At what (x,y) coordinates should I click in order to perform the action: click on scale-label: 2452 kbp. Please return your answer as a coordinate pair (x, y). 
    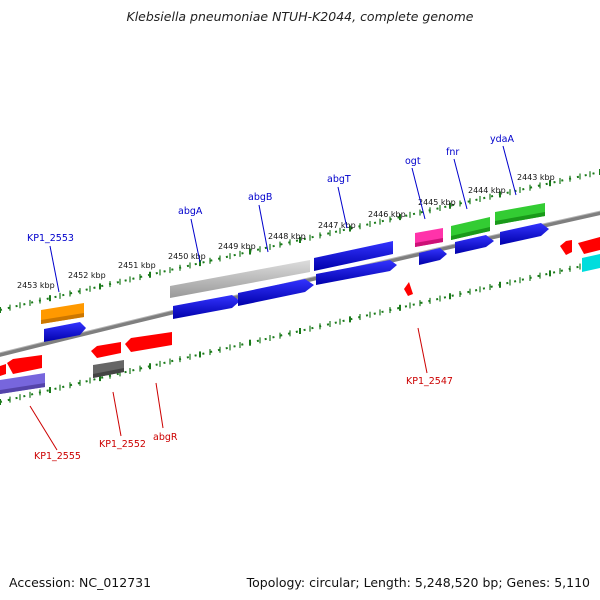
    Looking at the image, I should click on (87, 275).